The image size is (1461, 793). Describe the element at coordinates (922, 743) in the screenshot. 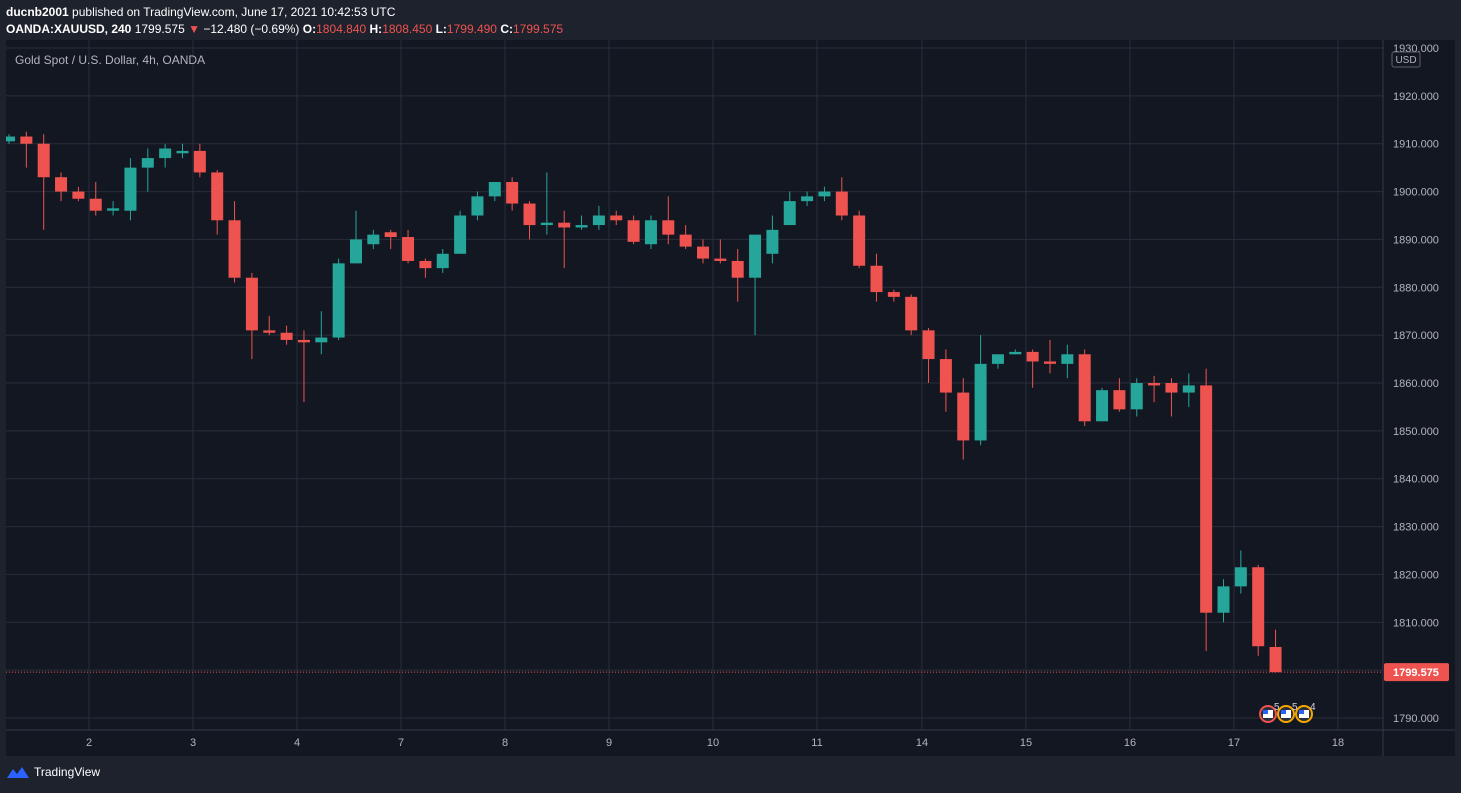

I see `x-tick-label: 14` at that location.